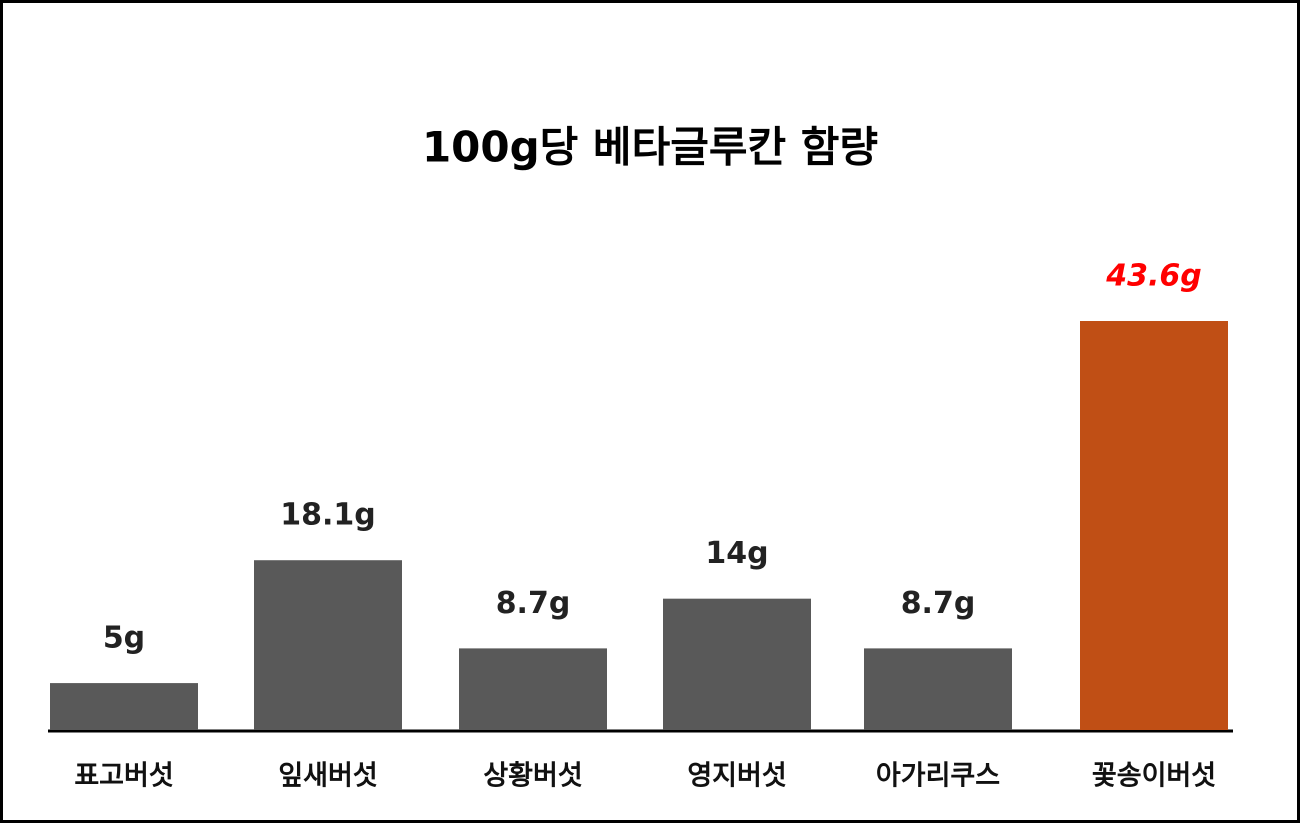 The image size is (1300, 823). I want to click on value-label: 18.1g, so click(328, 515).